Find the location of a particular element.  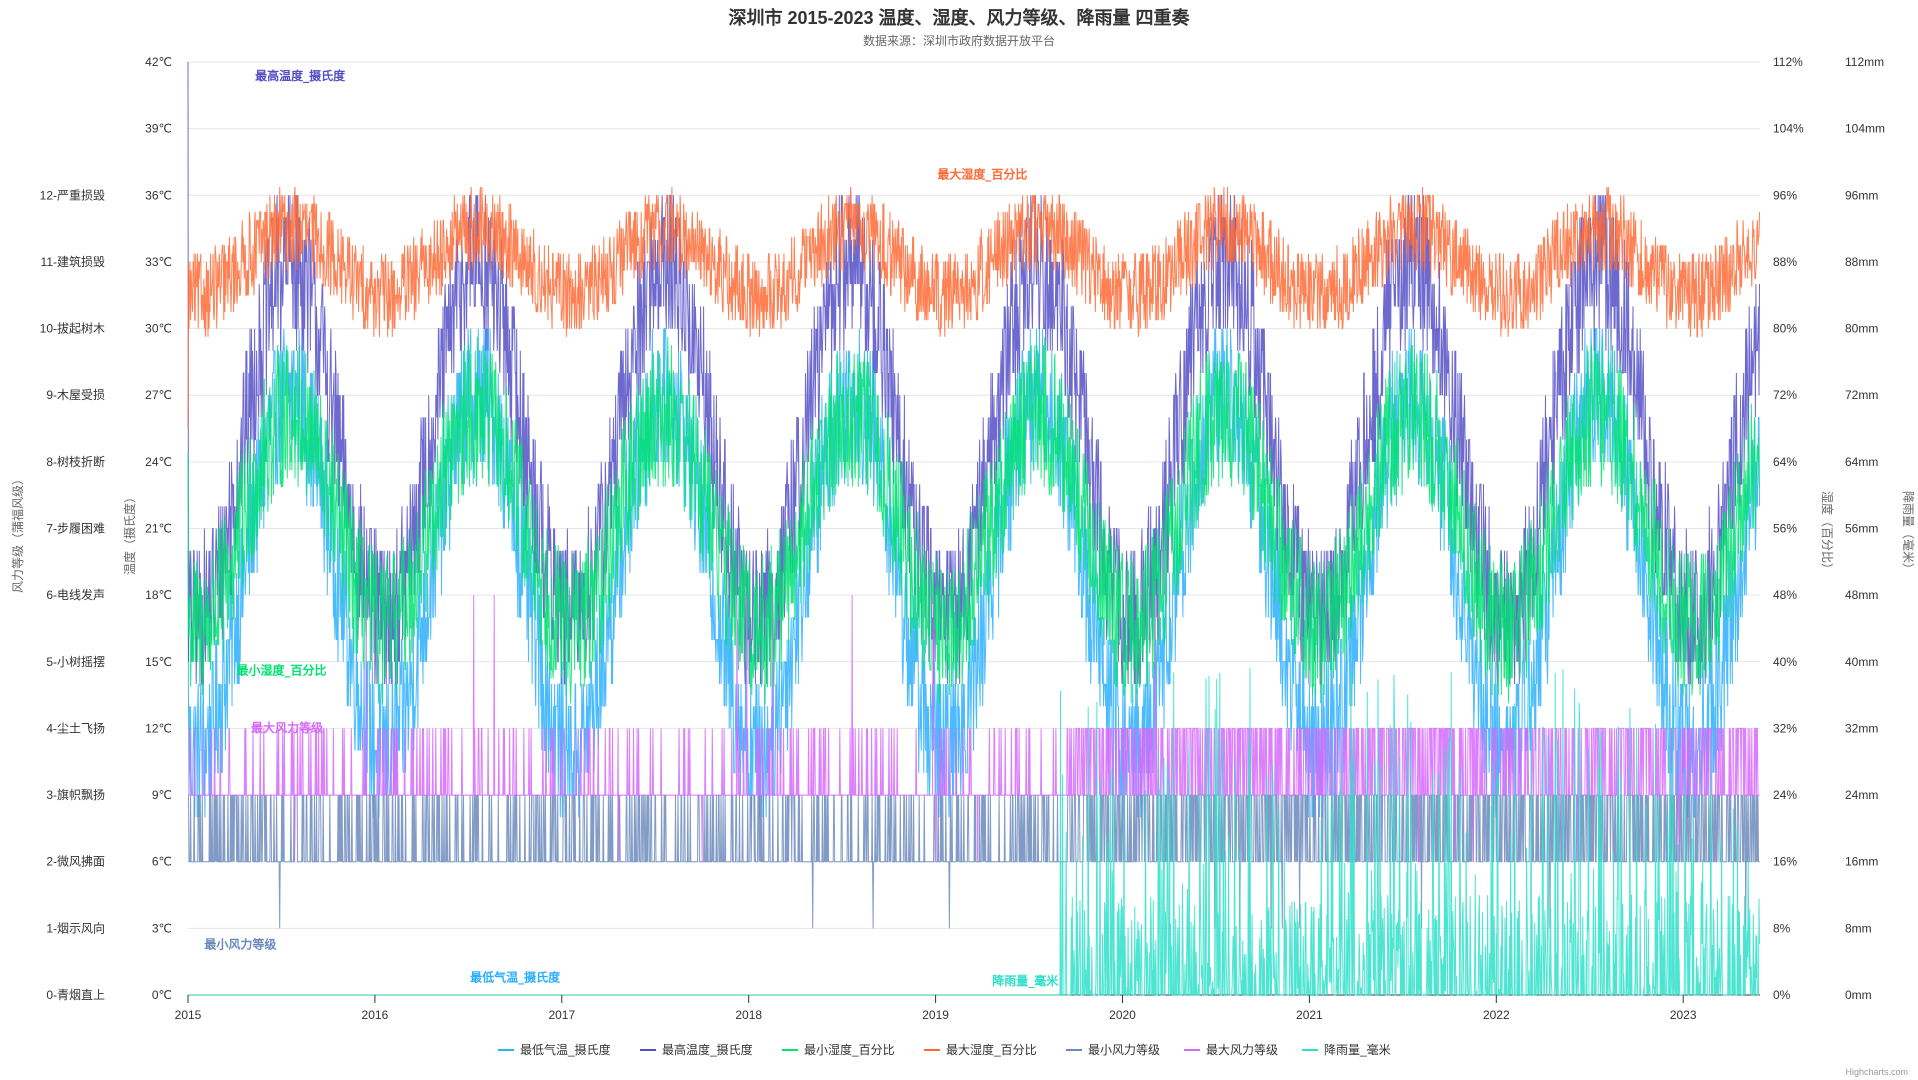

legend-item: 降雨量_毫米 is located at coordinates (1346, 1049).